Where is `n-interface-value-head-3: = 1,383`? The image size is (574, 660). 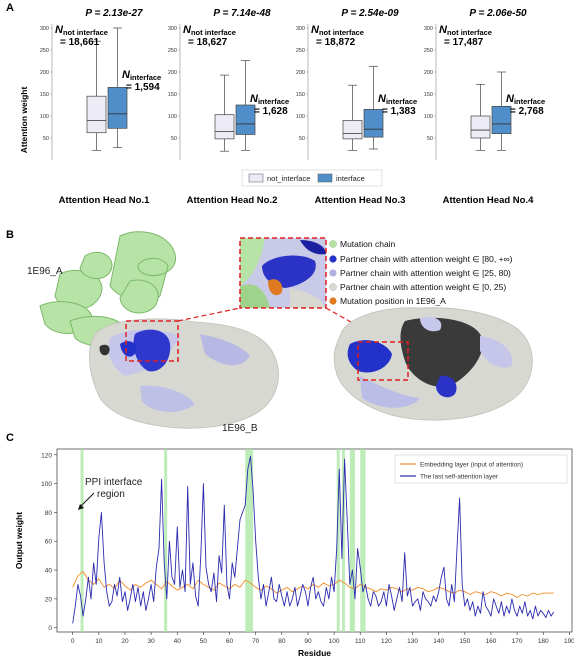 n-interface-value-head-3: = 1,383 is located at coordinates (399, 111).